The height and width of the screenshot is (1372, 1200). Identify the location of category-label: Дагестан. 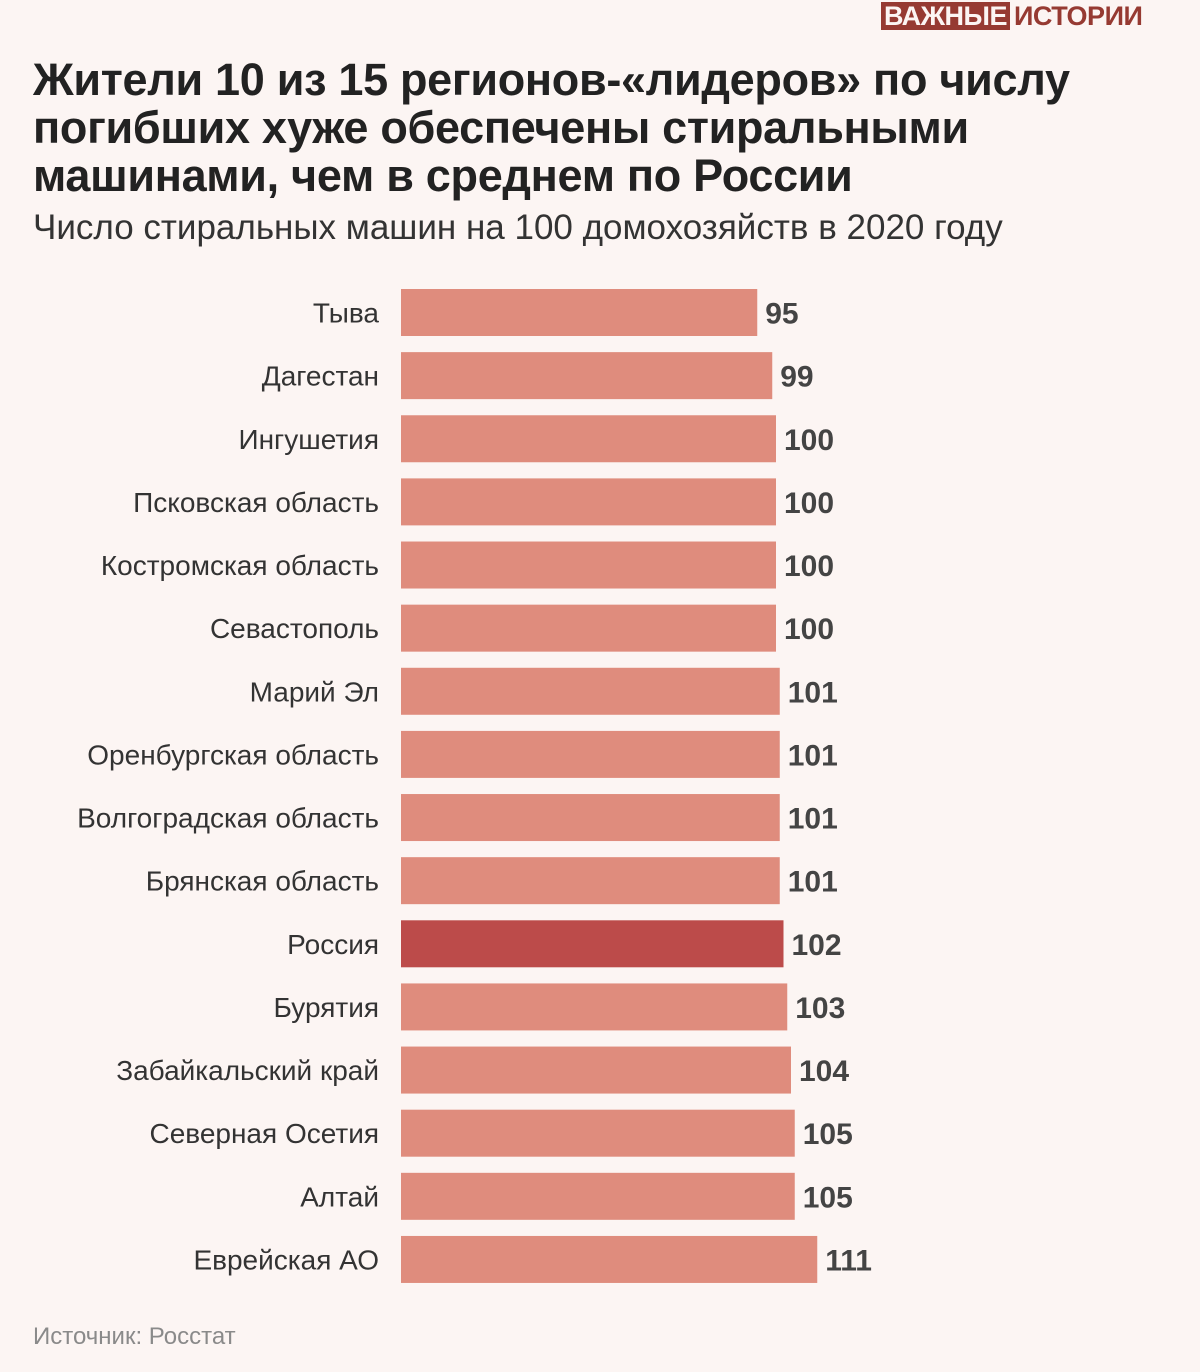
(320, 376).